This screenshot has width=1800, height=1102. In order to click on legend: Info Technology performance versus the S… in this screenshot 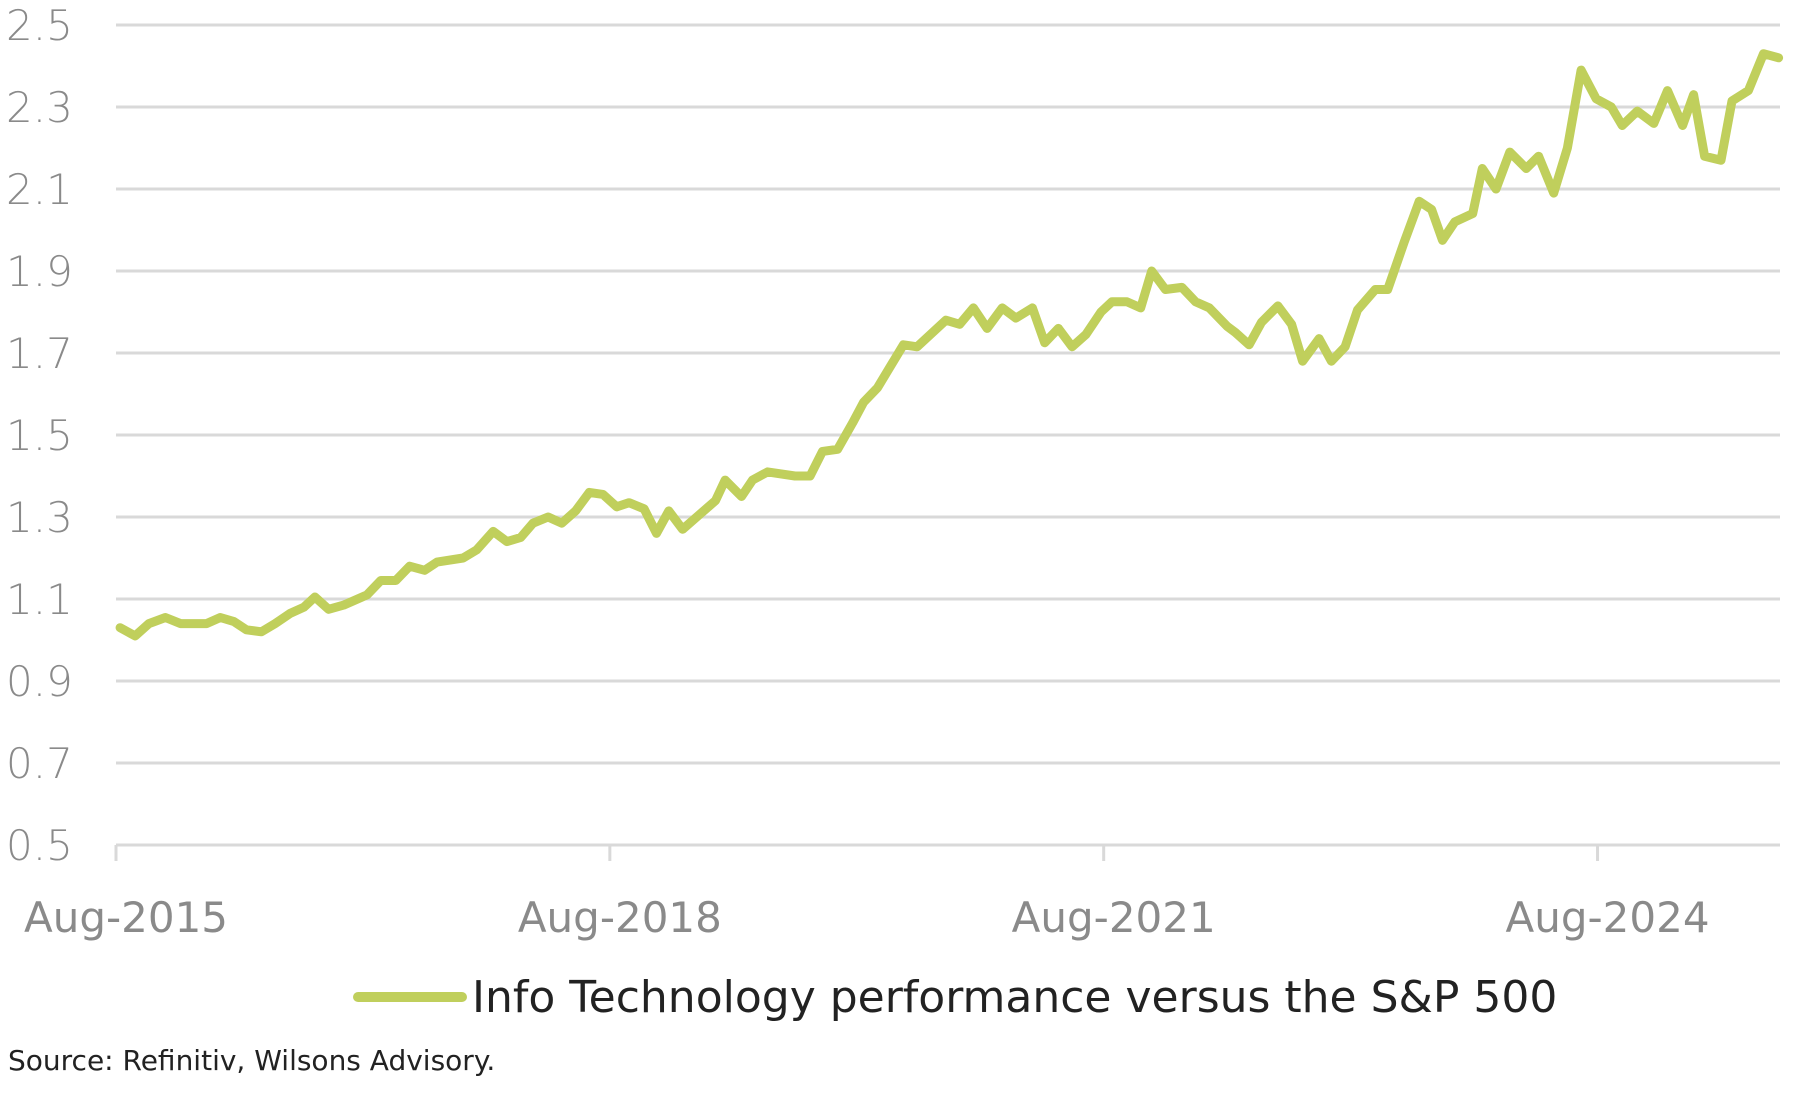, I will do `click(955, 997)`.